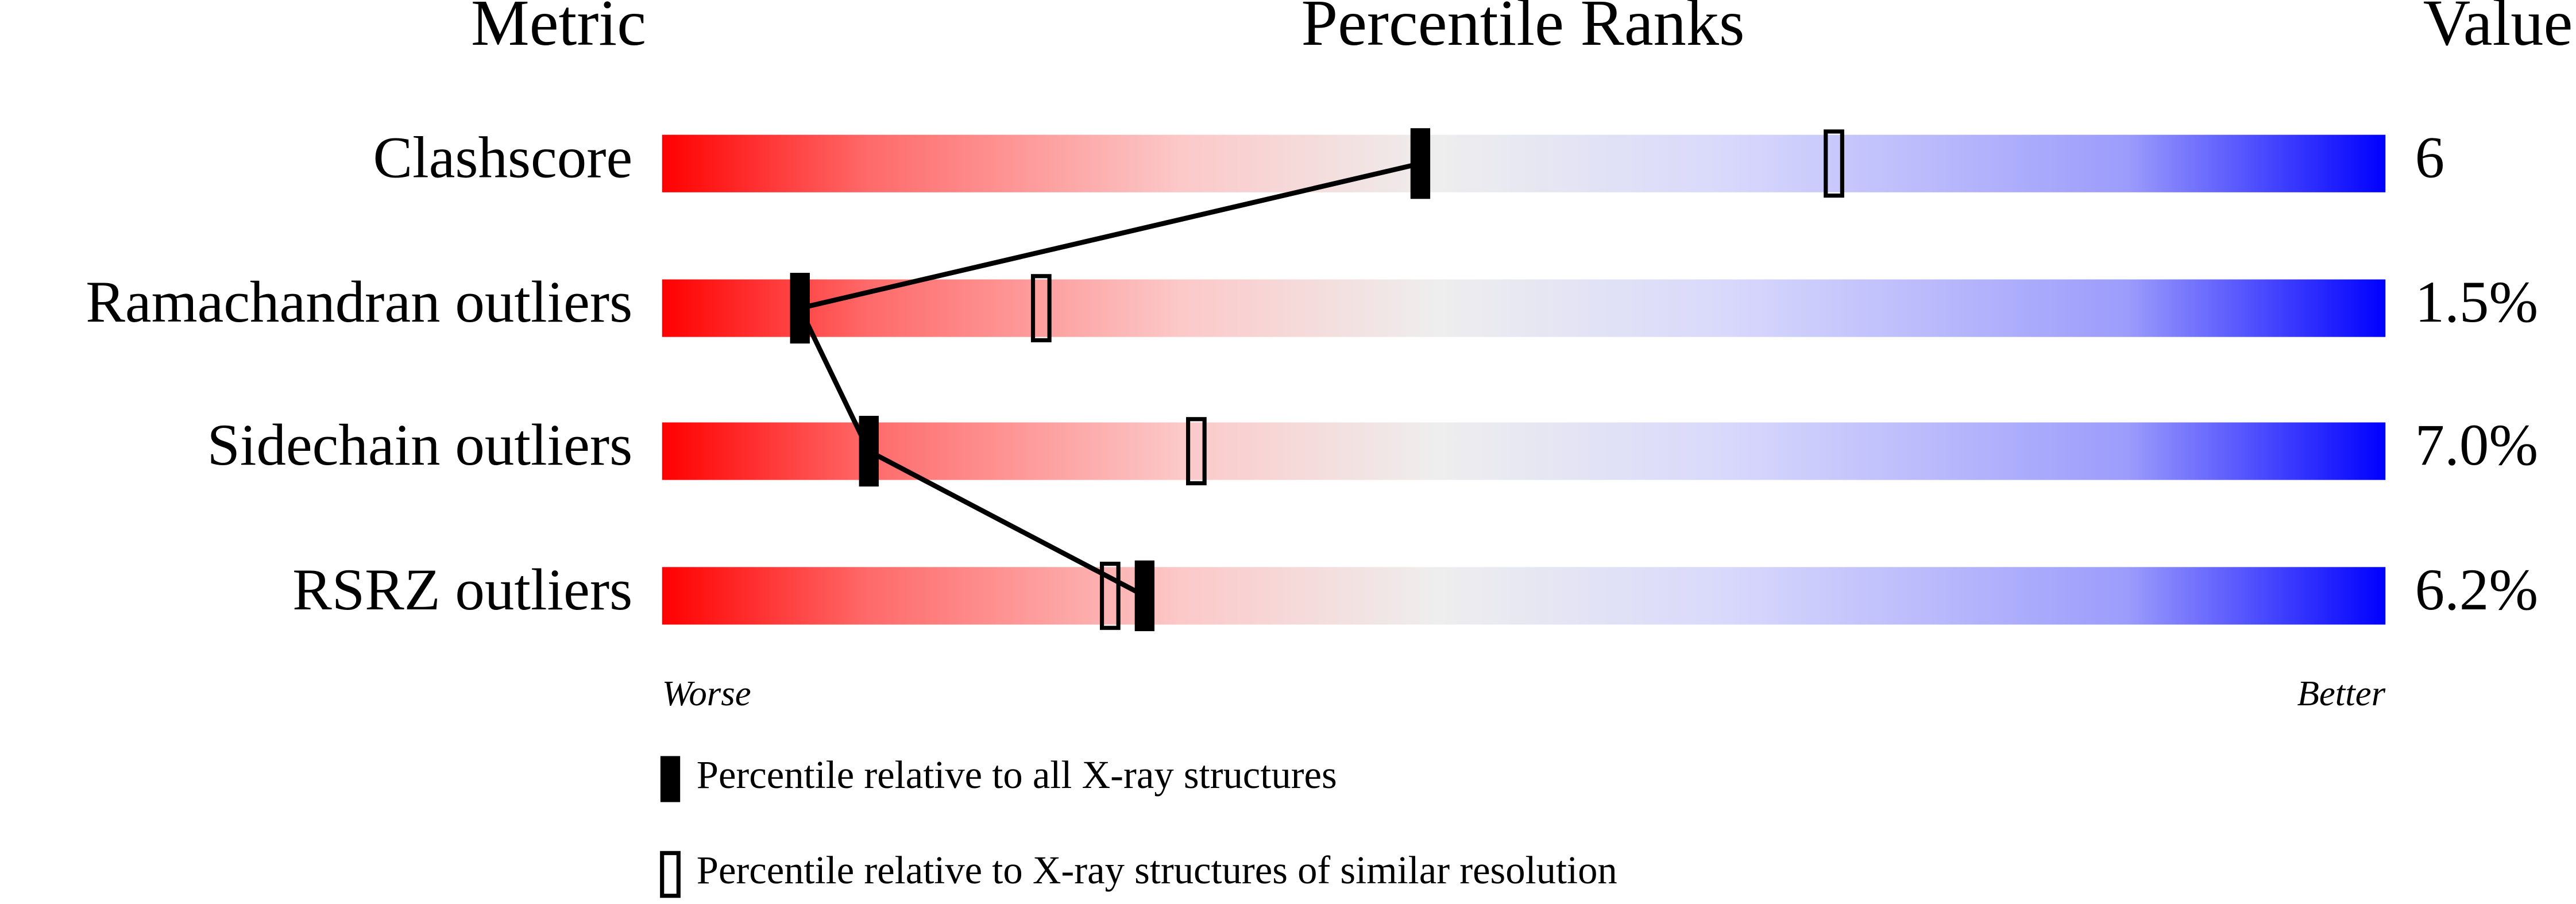  What do you see at coordinates (706, 693) in the screenshot?
I see `axis-low: Worse` at bounding box center [706, 693].